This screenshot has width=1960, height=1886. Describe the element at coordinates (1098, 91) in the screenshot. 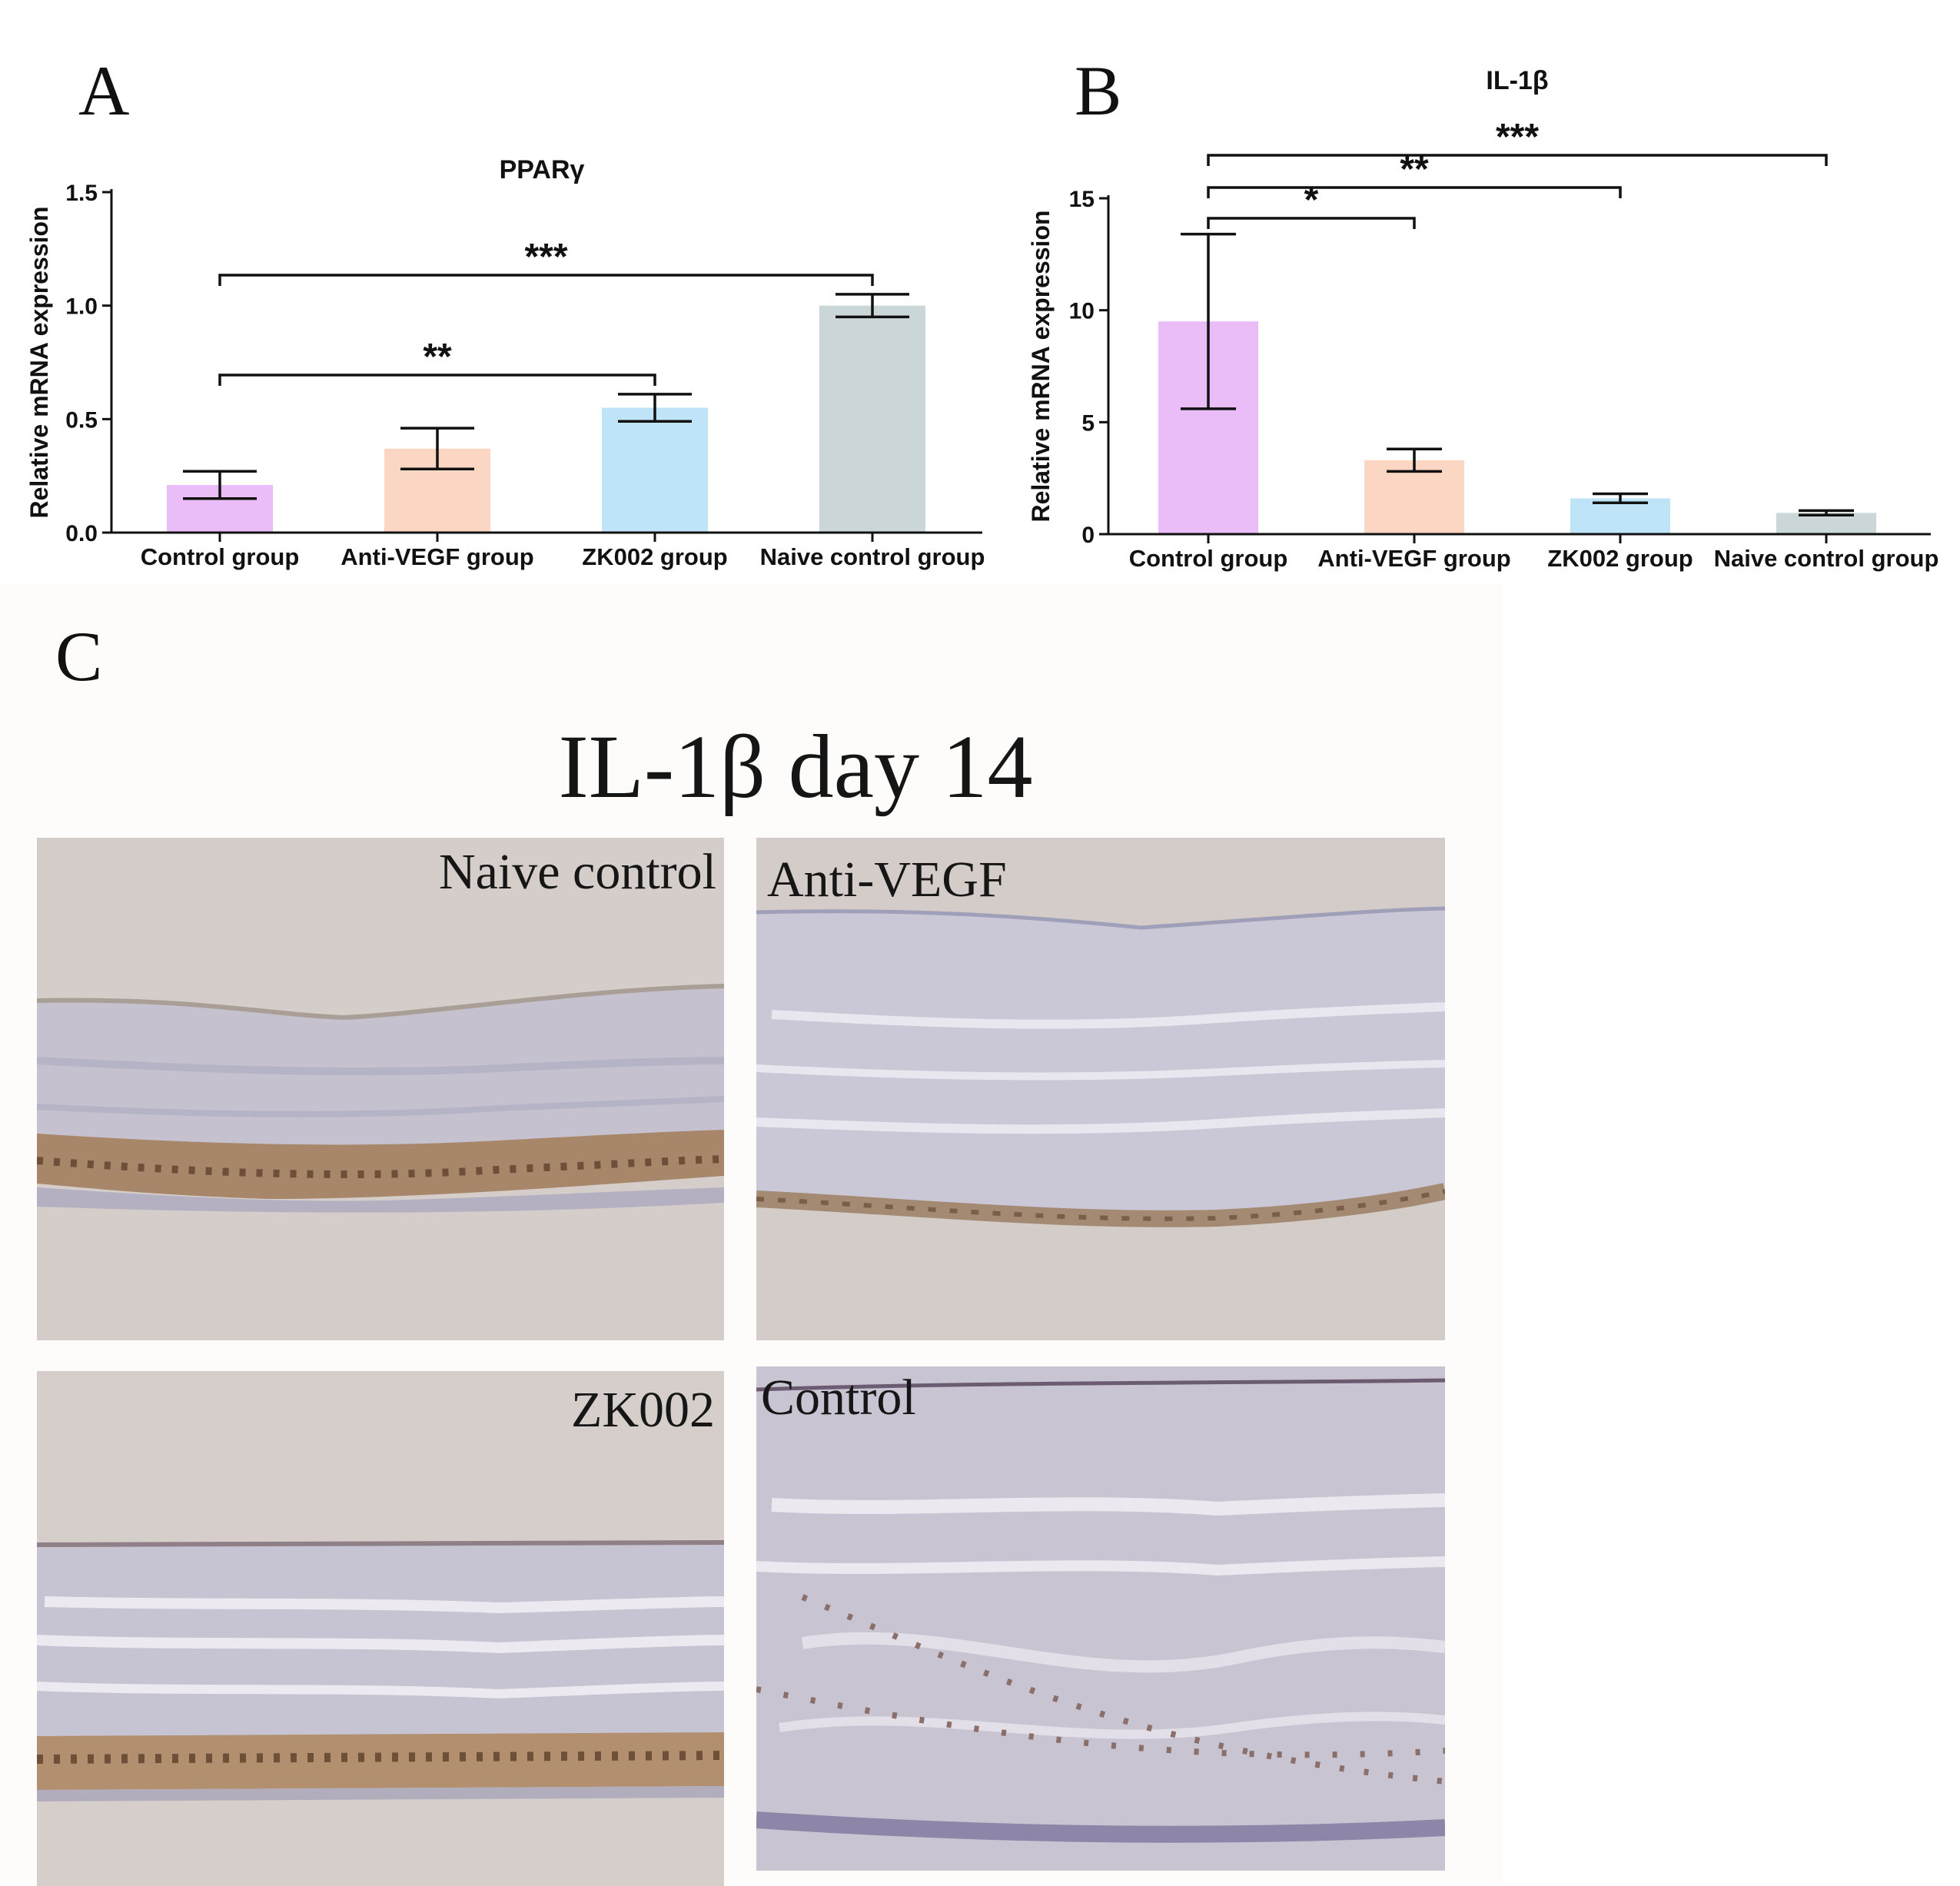

I see `panel-letter-b: B` at that location.